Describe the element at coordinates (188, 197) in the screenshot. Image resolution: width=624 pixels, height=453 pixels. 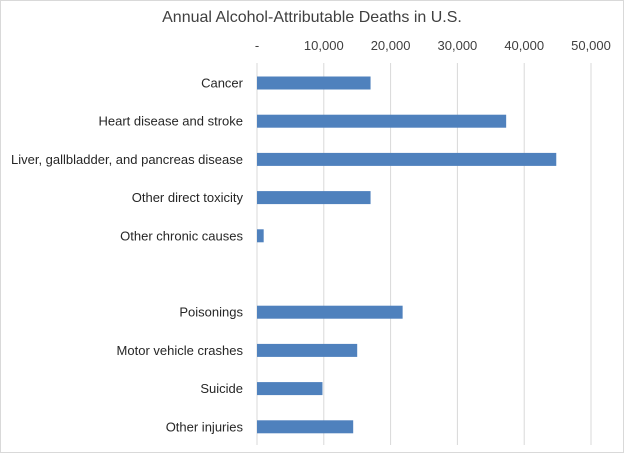
I see `category-label: Other direct toxicity` at that location.